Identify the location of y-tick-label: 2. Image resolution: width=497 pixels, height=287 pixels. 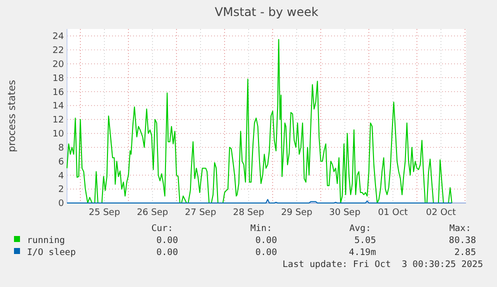
(61, 190).